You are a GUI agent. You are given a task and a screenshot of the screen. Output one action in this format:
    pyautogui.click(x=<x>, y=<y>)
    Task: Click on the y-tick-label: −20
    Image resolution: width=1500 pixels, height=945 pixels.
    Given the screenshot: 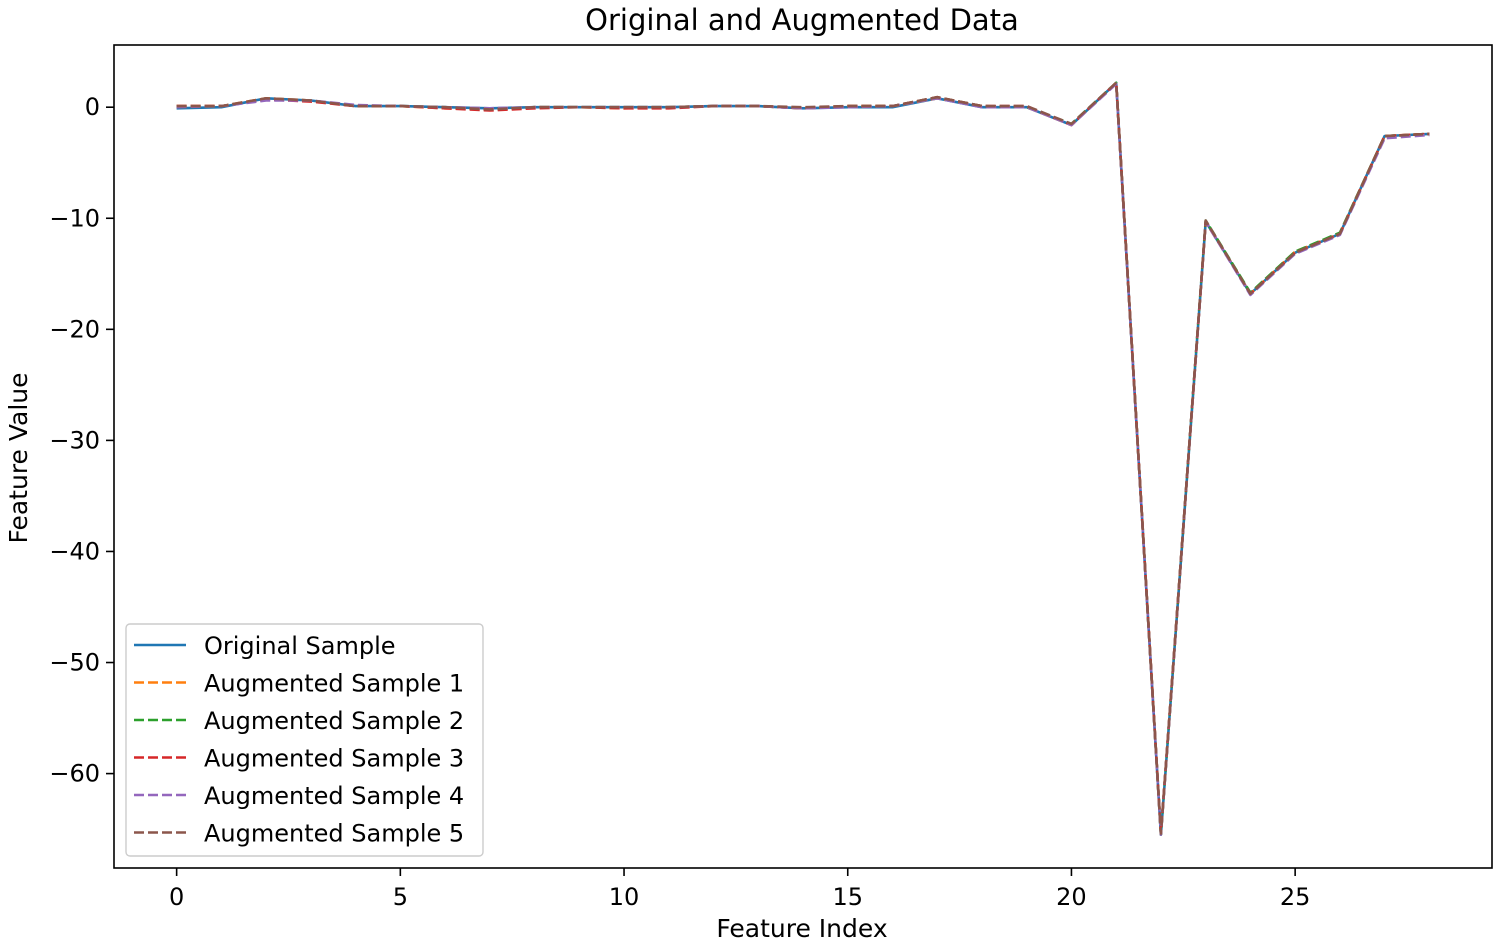 What is the action you would take?
    pyautogui.click(x=74, y=329)
    